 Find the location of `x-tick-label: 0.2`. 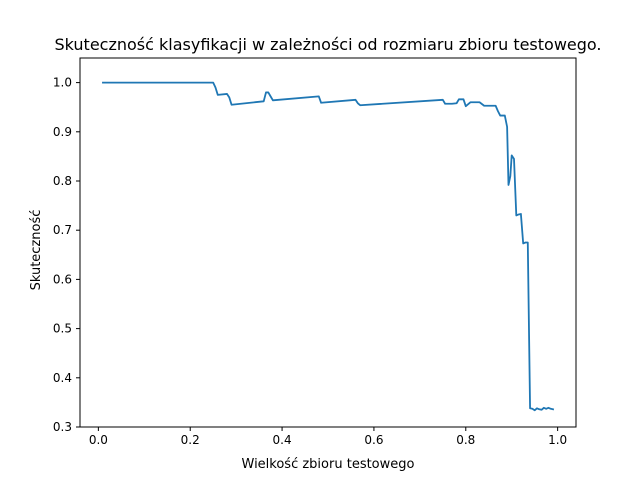

x-tick-label: 0.2 is located at coordinates (190, 440).